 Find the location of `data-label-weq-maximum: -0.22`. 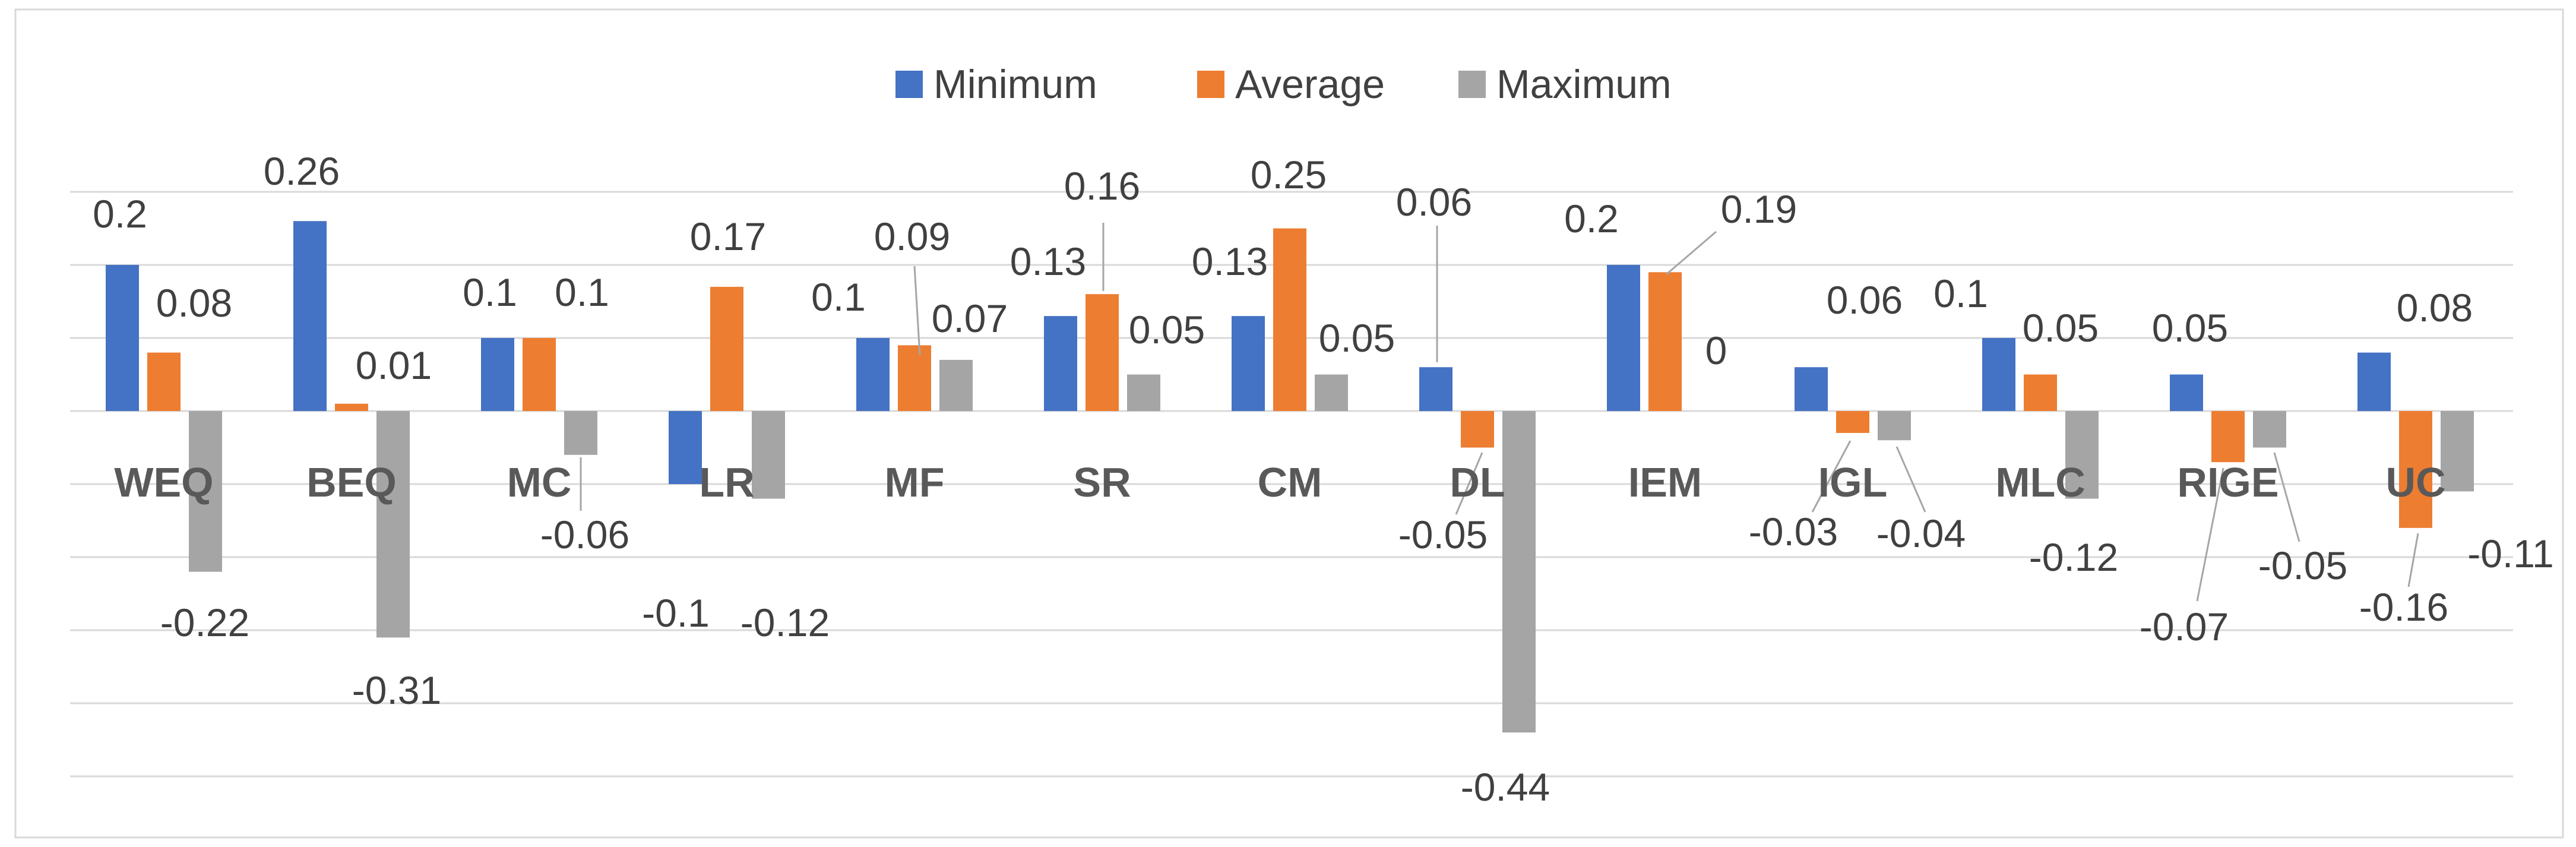

data-label-weq-maximum: -0.22 is located at coordinates (204, 622).